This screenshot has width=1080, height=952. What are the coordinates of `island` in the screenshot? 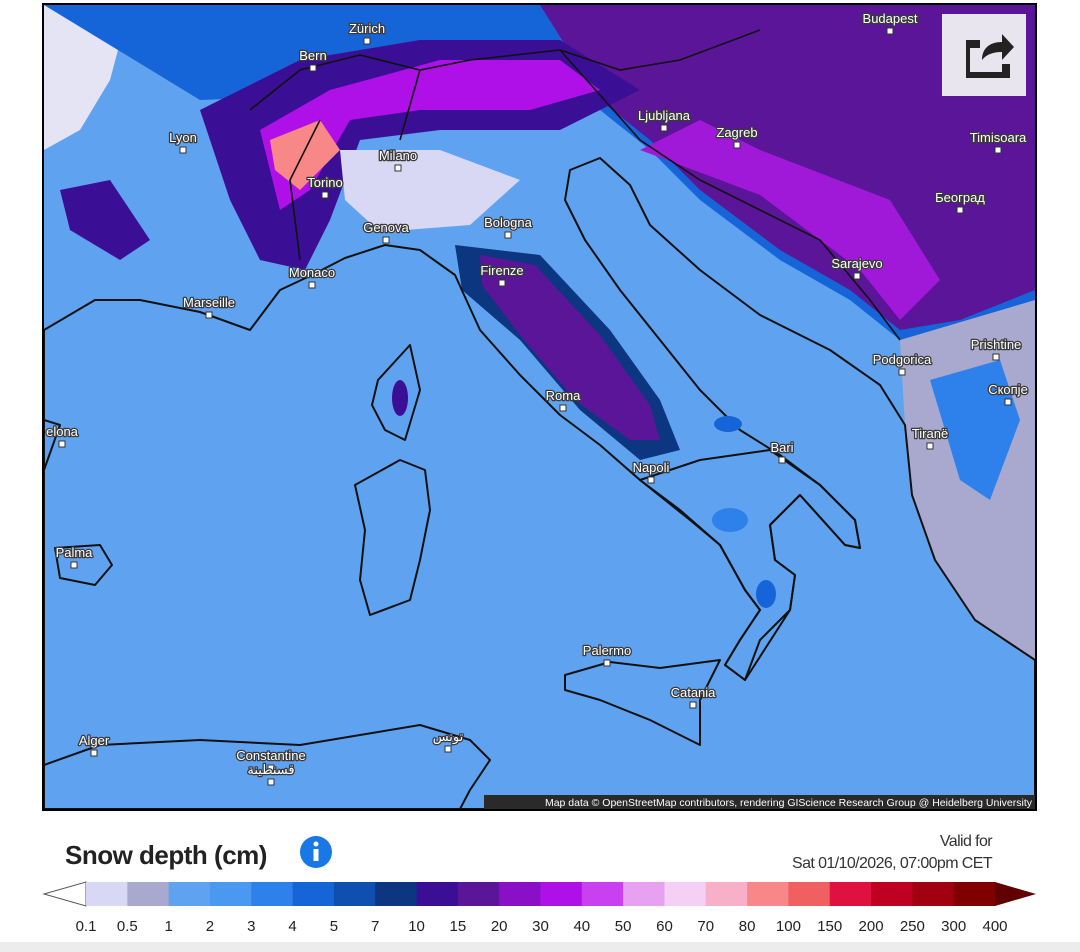 It's located at (83, 565).